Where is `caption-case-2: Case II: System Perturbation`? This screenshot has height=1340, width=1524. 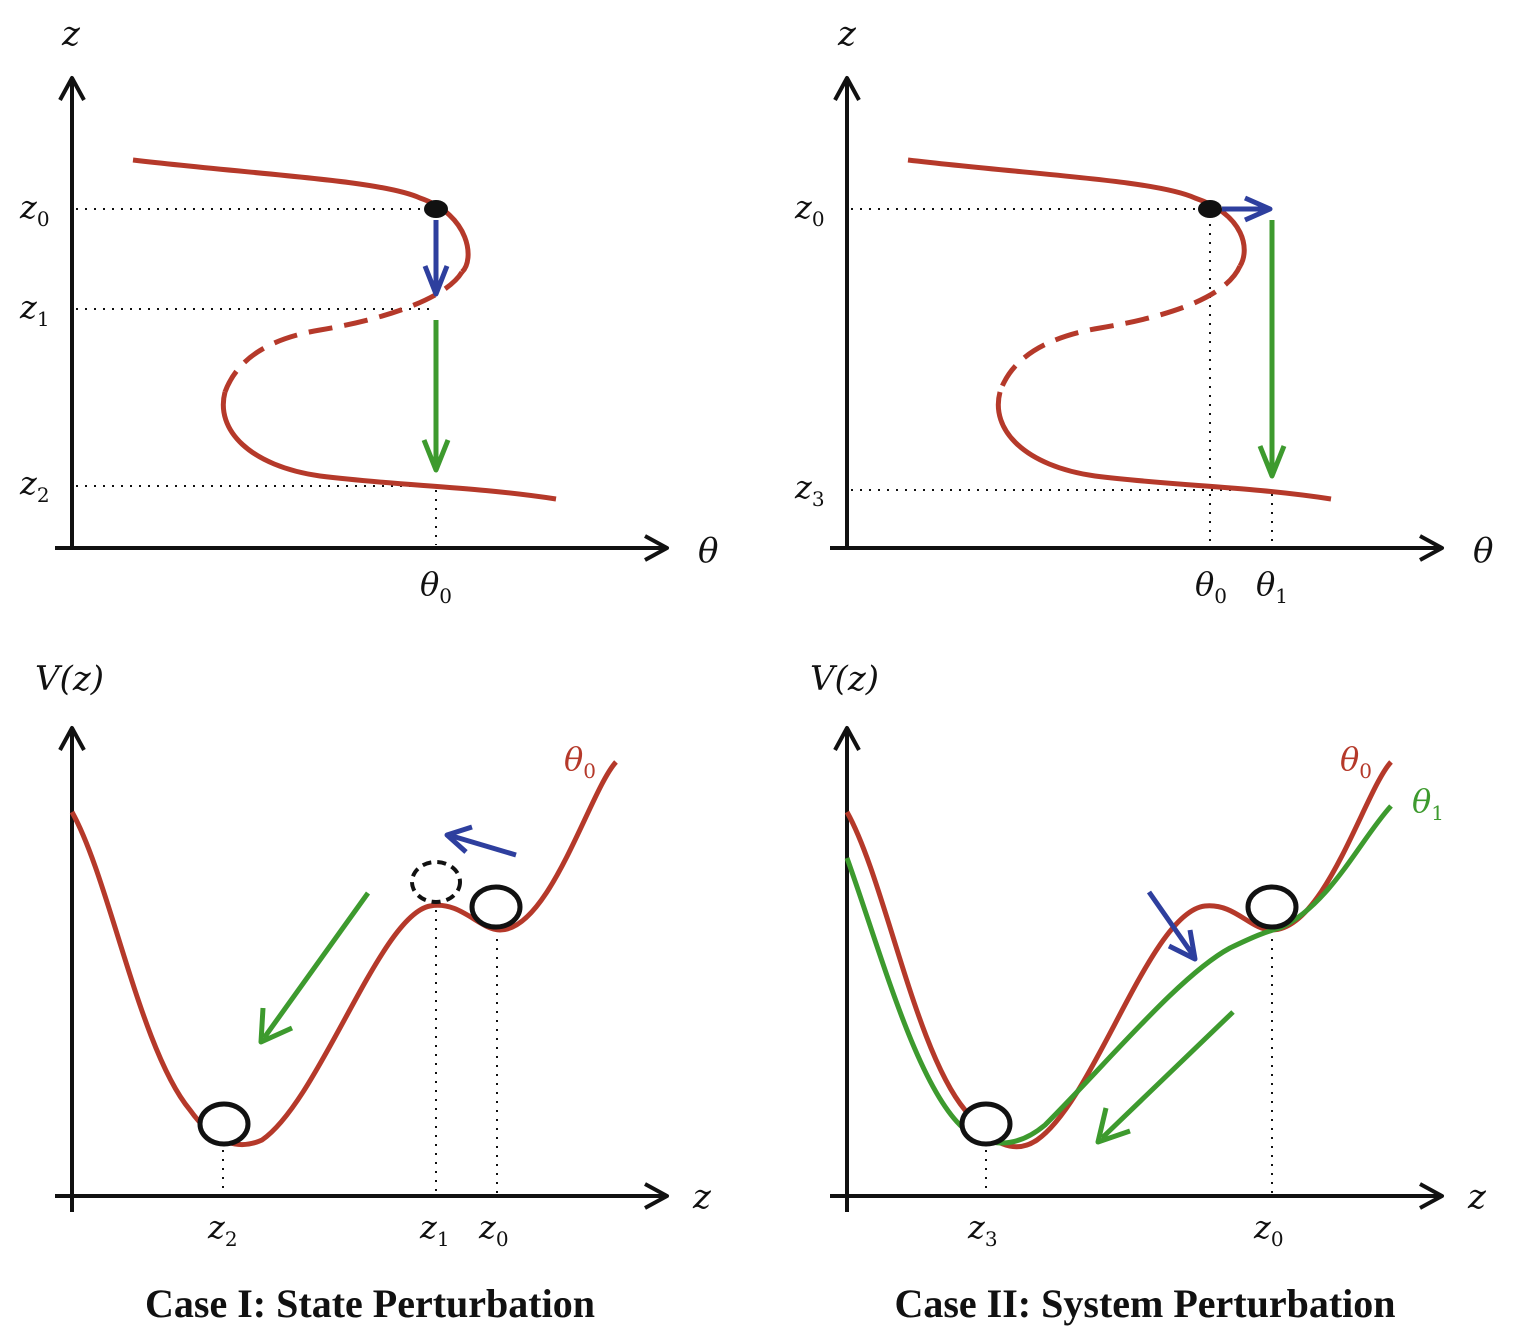 caption-case-2: Case II: System Perturbation is located at coordinates (1145, 1303).